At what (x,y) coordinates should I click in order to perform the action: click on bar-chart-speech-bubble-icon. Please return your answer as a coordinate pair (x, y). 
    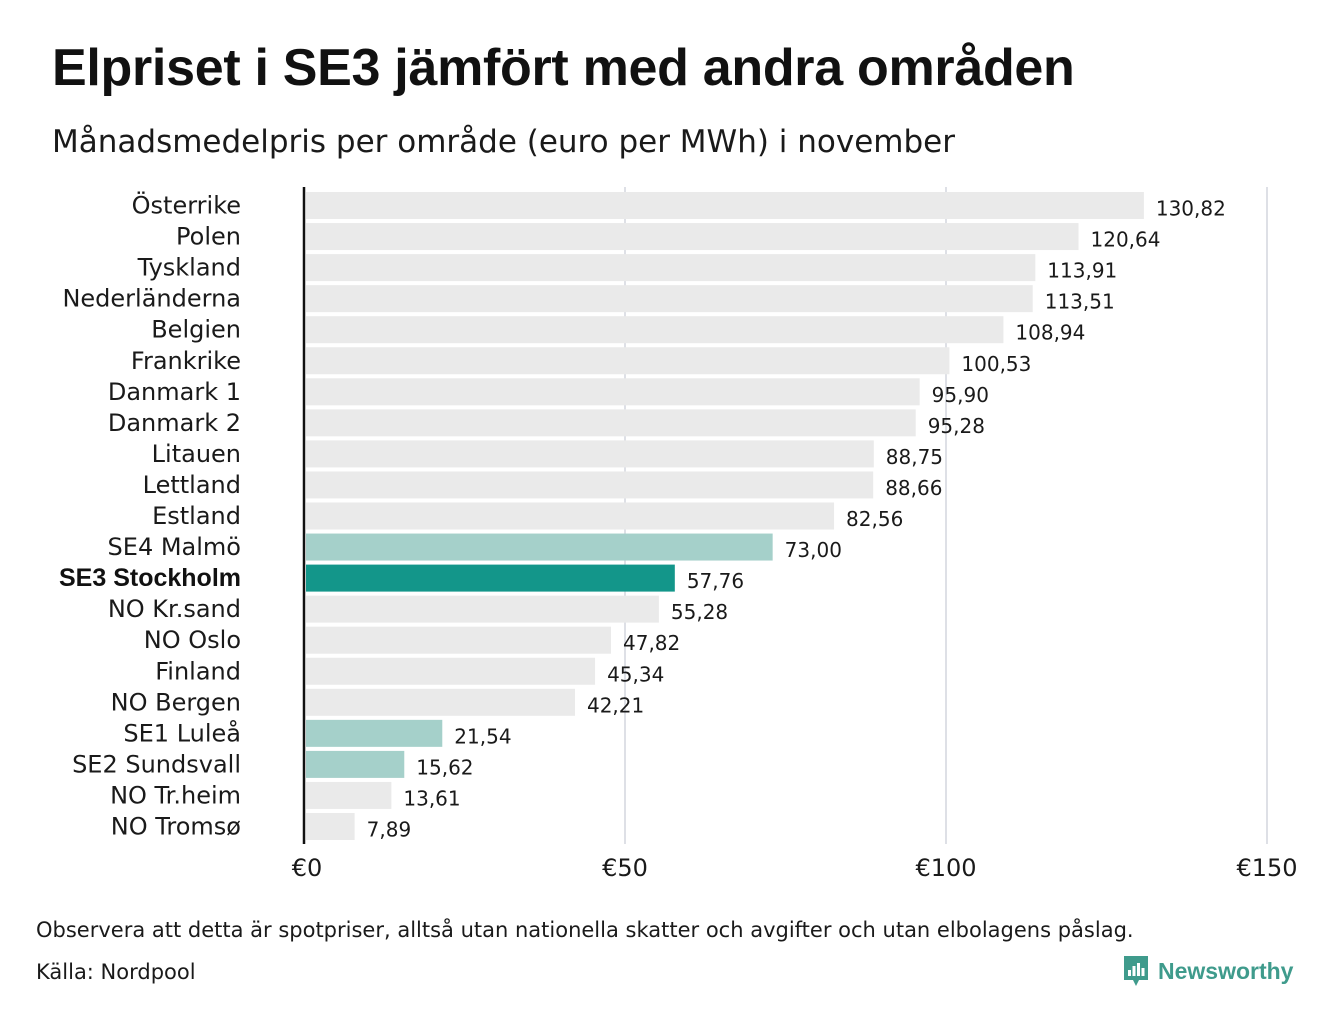
    Looking at the image, I should click on (1136, 971).